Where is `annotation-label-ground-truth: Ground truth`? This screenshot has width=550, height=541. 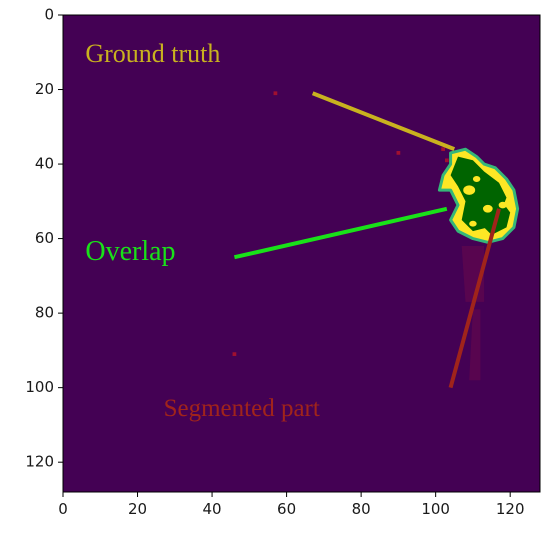 annotation-label-ground-truth: Ground truth is located at coordinates (152, 53).